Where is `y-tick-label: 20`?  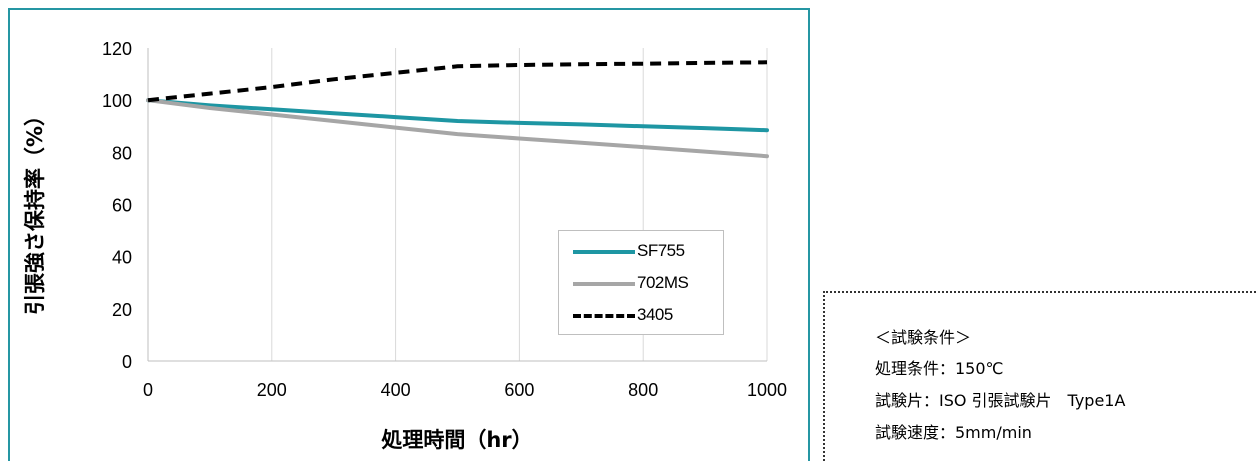 y-tick-label: 20 is located at coordinates (122, 310).